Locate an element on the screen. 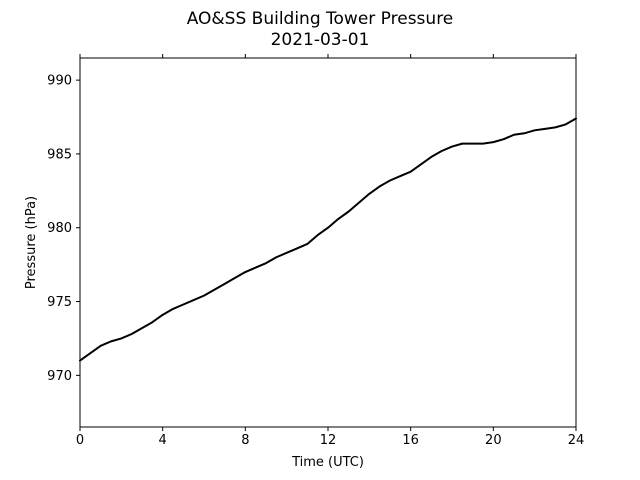 Image resolution: width=640 pixels, height=480 pixels. x-tick-label: 4 is located at coordinates (163, 440).